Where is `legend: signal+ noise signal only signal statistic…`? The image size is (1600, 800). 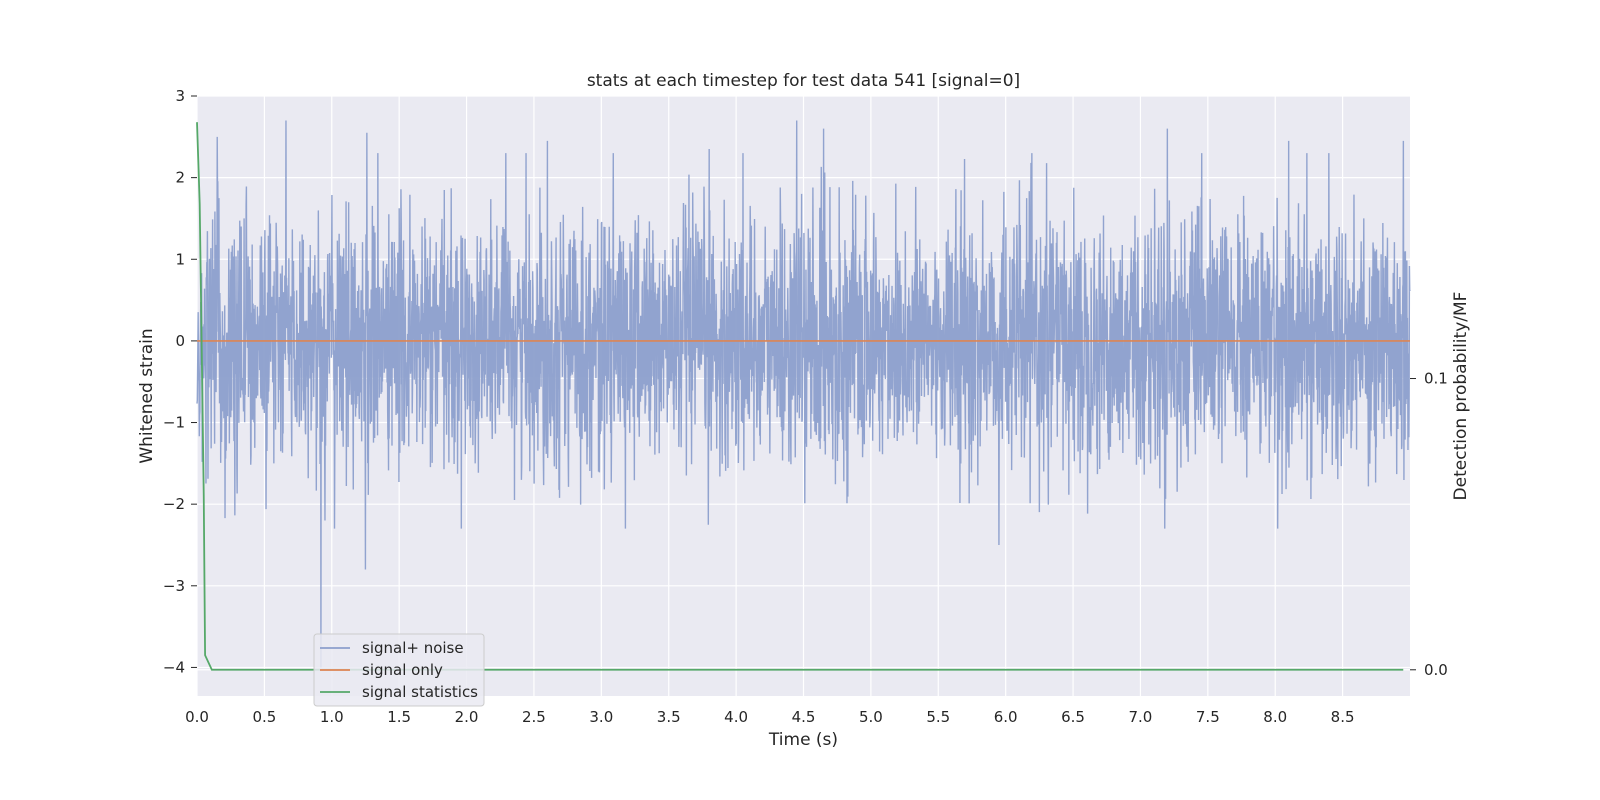
legend: signal+ noise signal only signal statistic… is located at coordinates (399, 670).